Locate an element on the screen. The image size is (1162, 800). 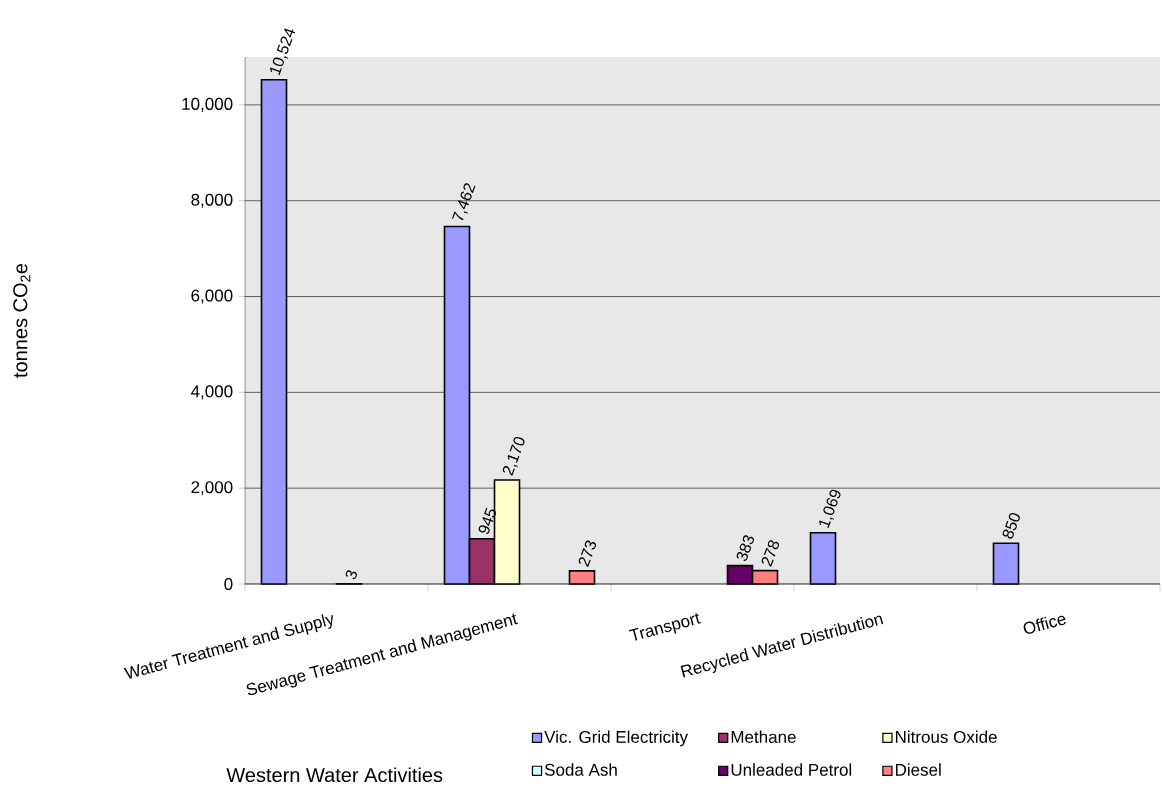
legend-label: Unleaded Petrol is located at coordinates (791, 769).